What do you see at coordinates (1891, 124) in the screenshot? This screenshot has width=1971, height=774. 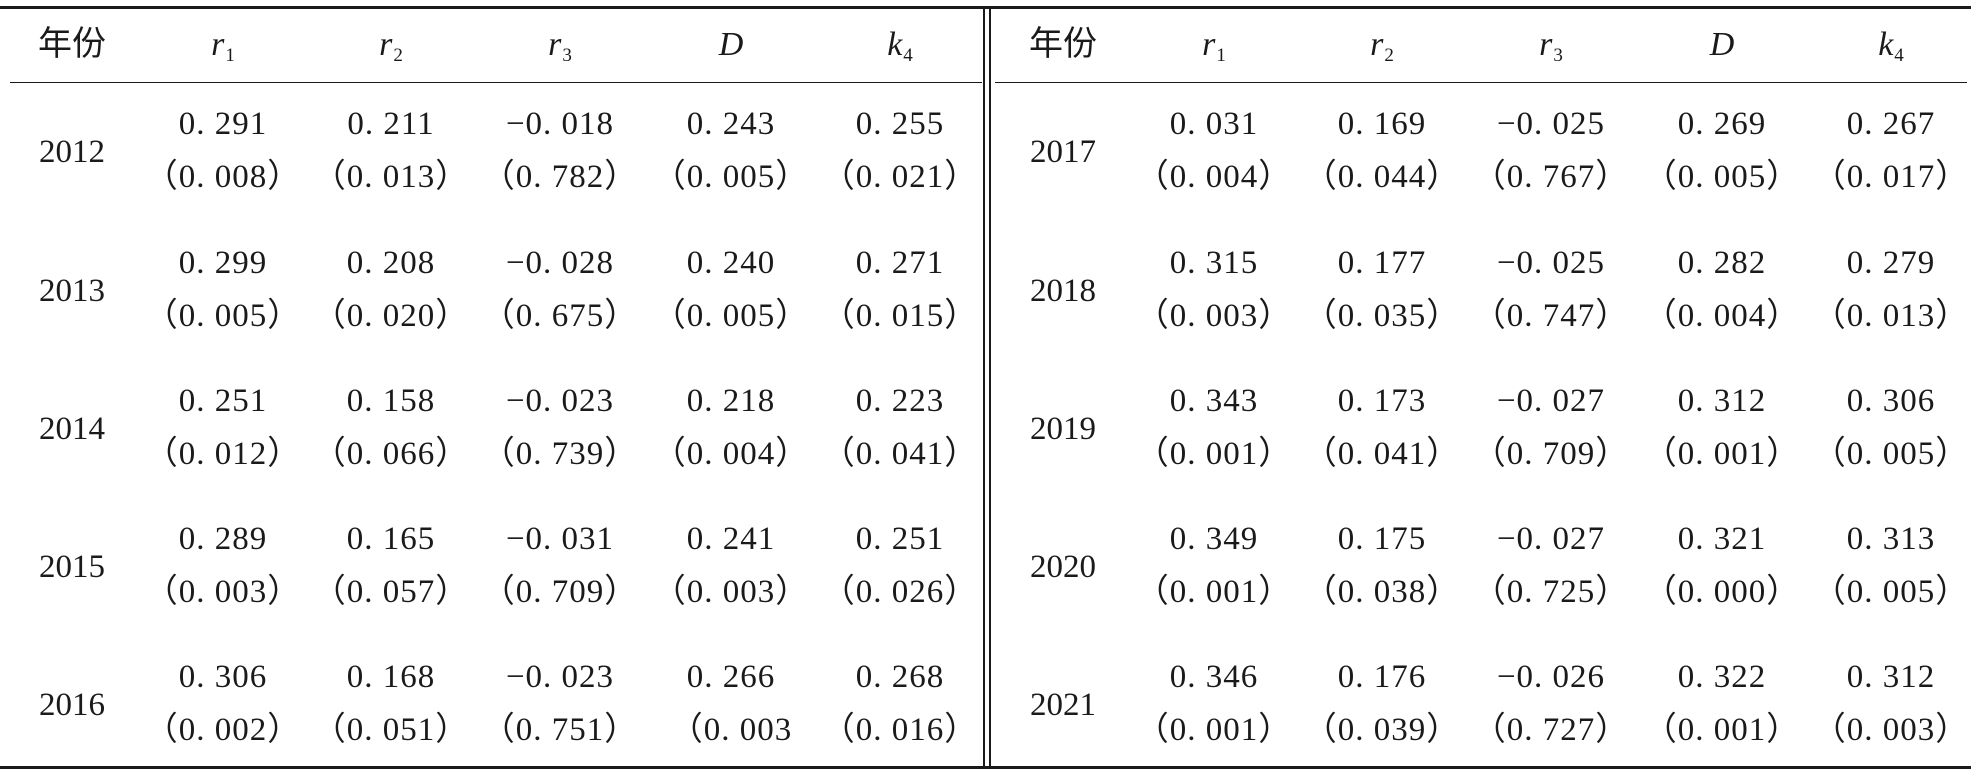 I see `coef-value: 0. 267` at bounding box center [1891, 124].